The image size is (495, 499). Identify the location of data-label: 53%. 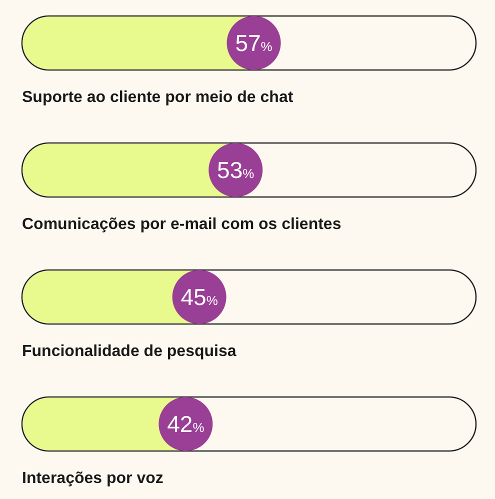
(236, 170).